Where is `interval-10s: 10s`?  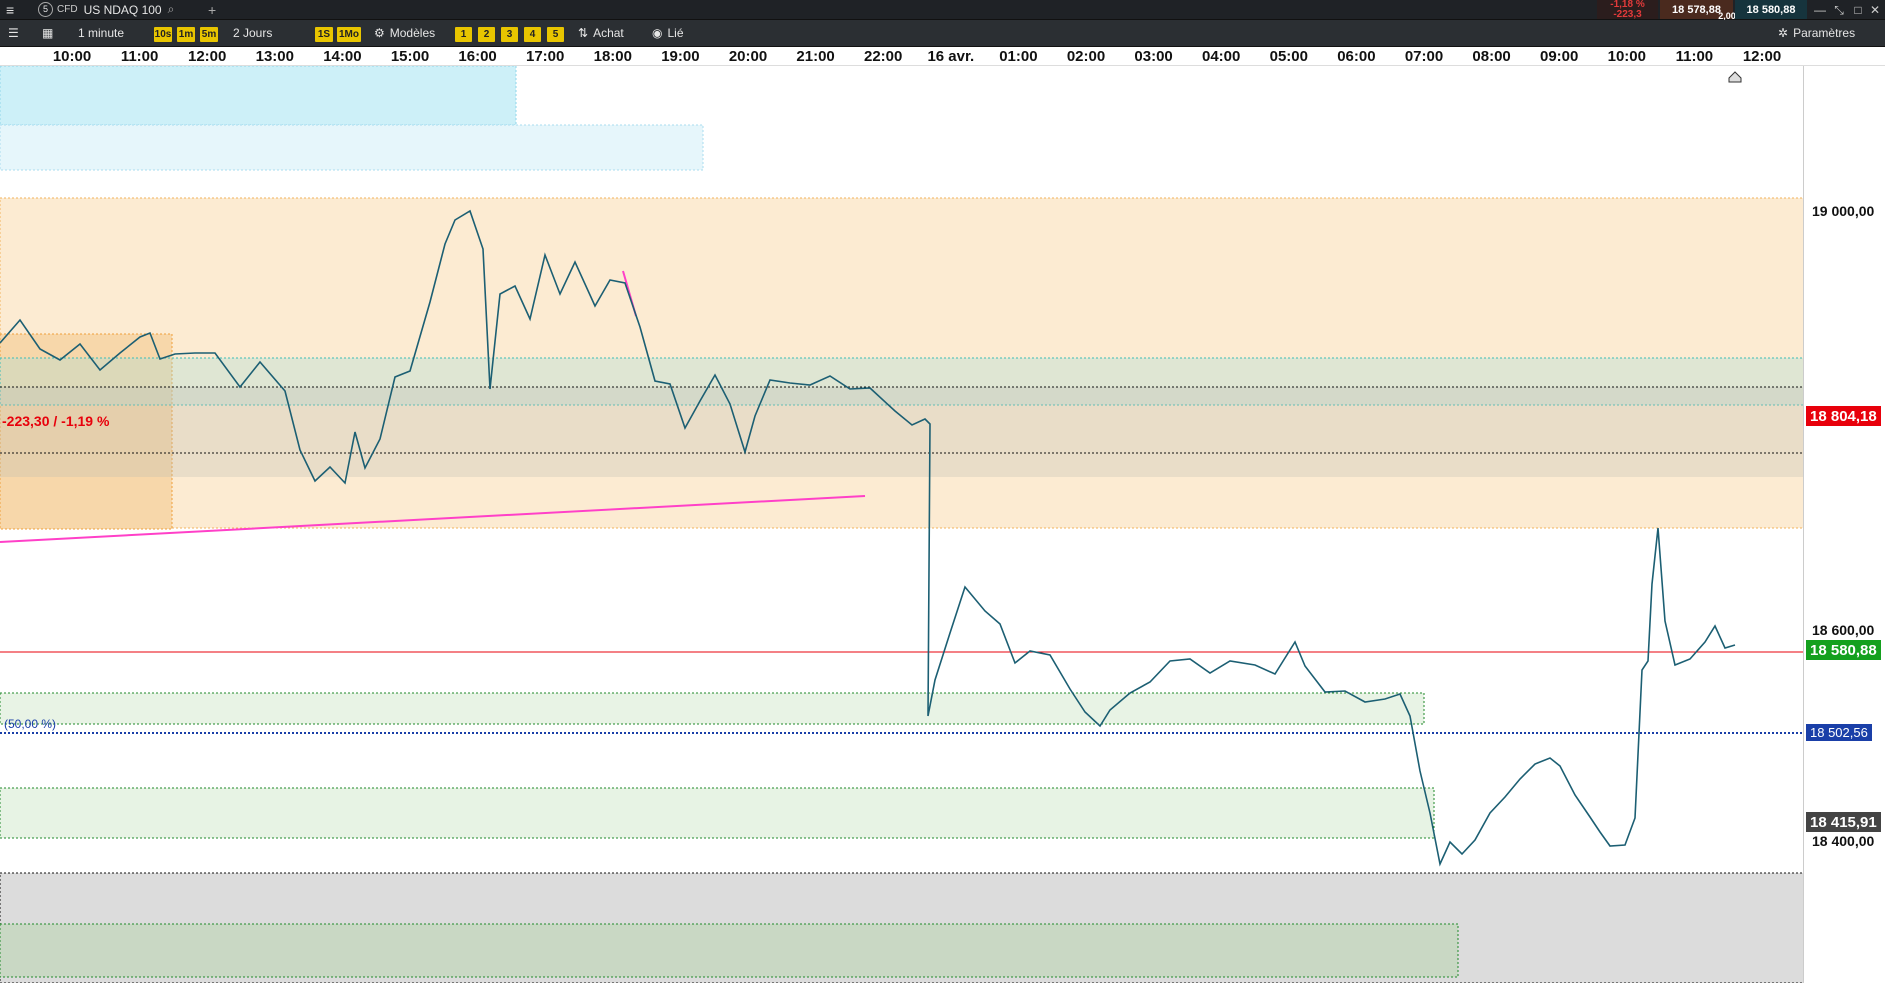
interval-10s: 10s is located at coordinates (163, 34).